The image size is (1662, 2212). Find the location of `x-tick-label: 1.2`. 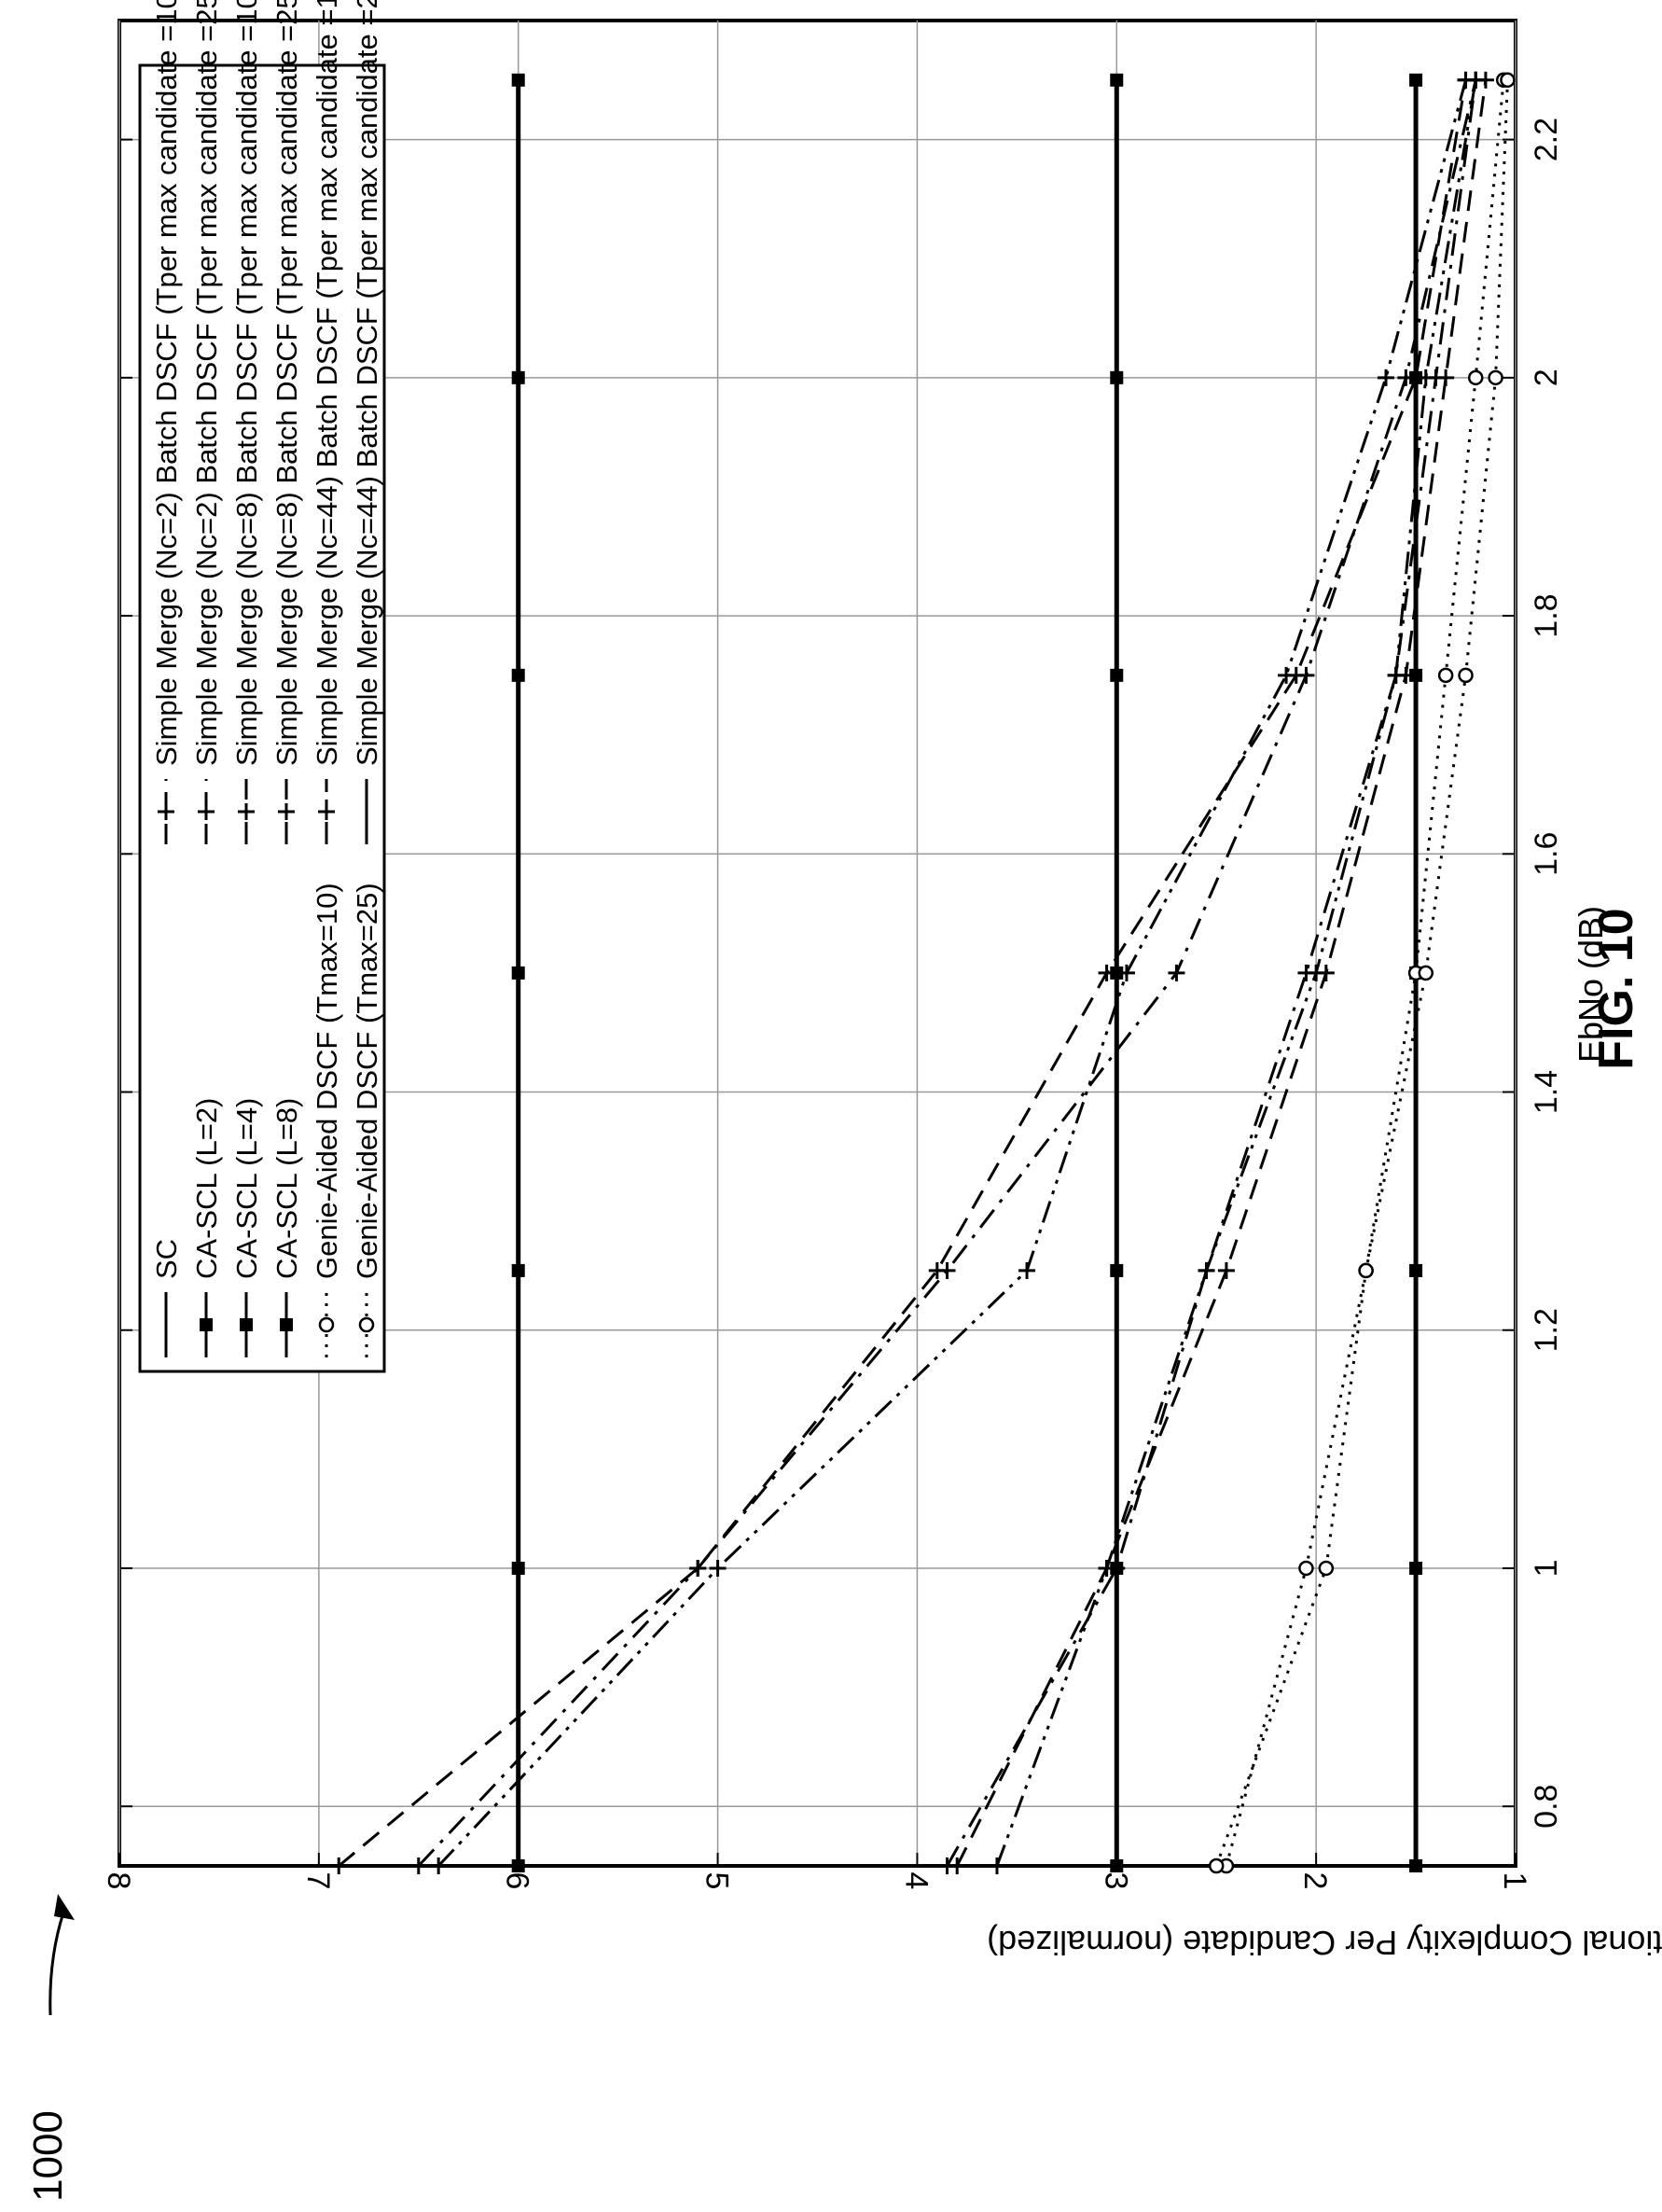

x-tick-label: 1.2 is located at coordinates (1546, 1330).